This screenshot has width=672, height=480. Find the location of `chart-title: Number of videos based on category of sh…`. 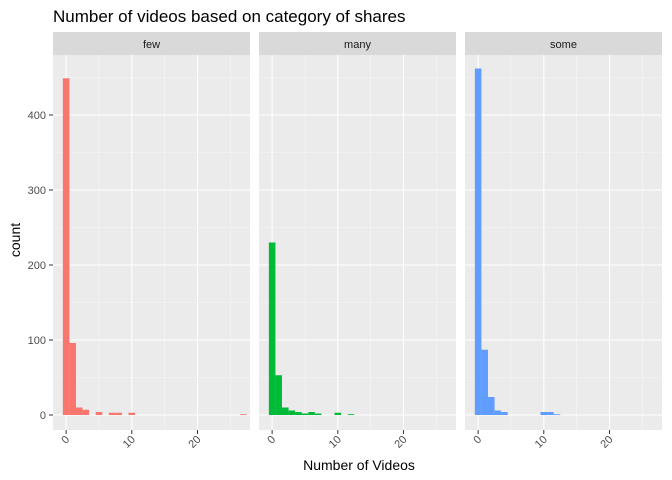

chart-title: Number of videos based on category of sh… is located at coordinates (229, 16).